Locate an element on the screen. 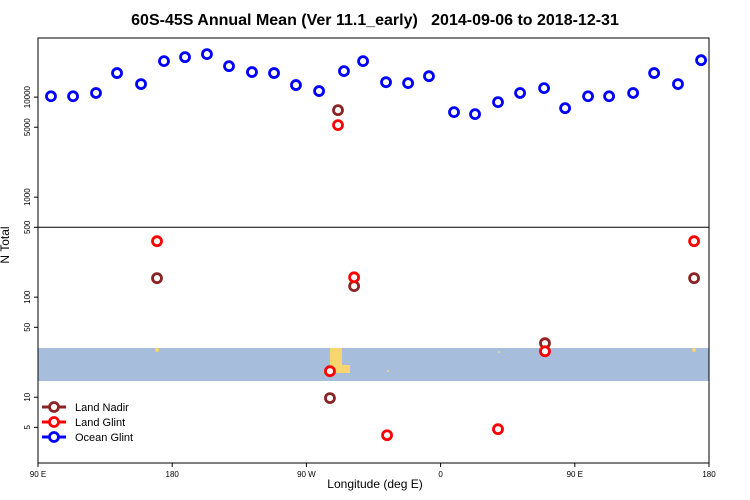  y-tick-label: 50 is located at coordinates (27, 326).